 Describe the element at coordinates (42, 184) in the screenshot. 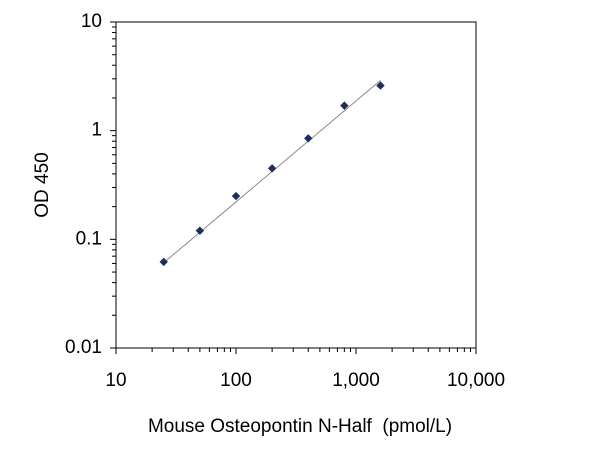

I see `y-axis-title: OD 450` at that location.